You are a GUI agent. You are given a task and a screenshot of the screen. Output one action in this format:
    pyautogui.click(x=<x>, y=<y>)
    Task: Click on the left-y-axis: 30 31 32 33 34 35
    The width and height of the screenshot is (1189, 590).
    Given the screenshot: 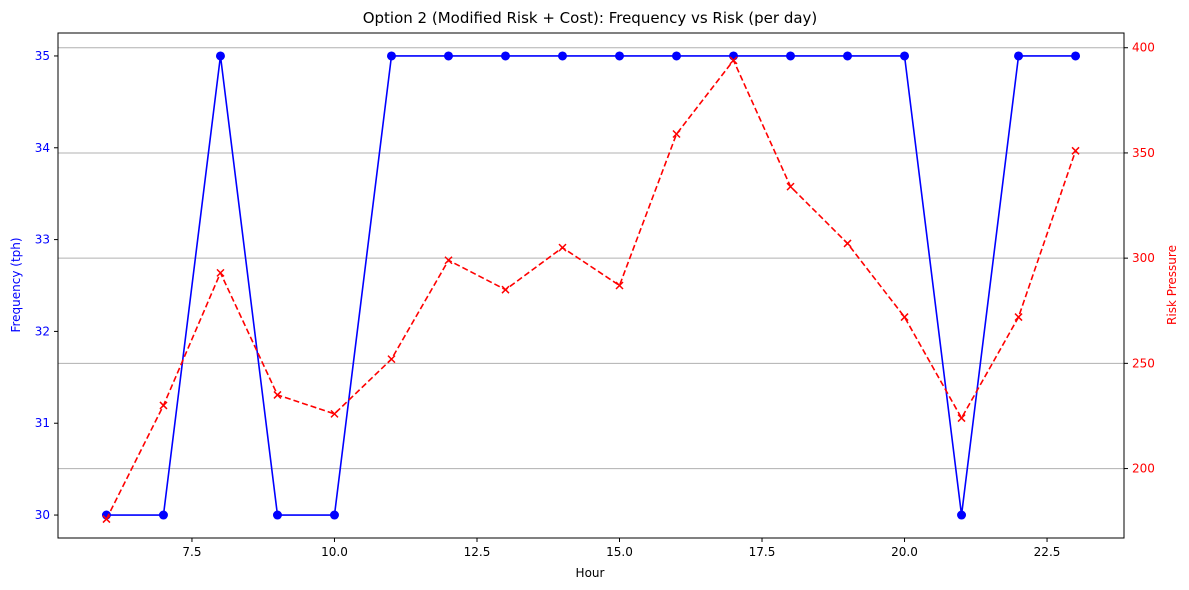 What is the action you would take?
    pyautogui.click(x=46, y=285)
    